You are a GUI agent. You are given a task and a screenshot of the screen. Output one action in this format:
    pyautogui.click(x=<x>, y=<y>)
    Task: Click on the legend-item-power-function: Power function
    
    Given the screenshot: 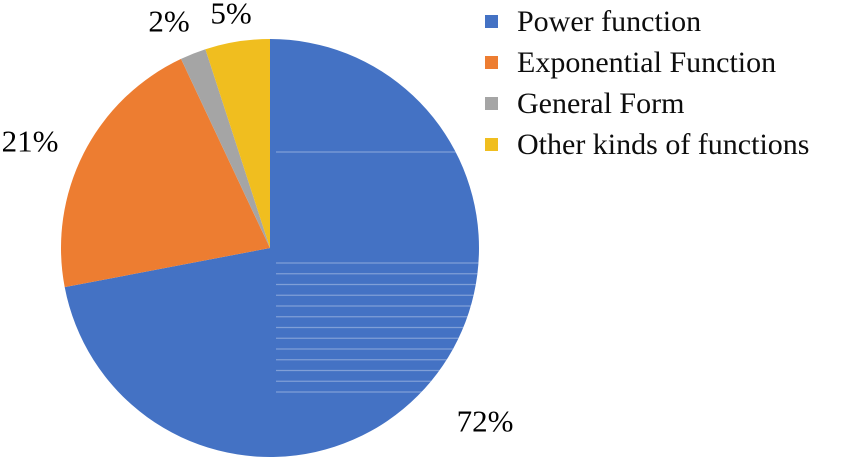 What is the action you would take?
    pyautogui.click(x=647, y=21)
    